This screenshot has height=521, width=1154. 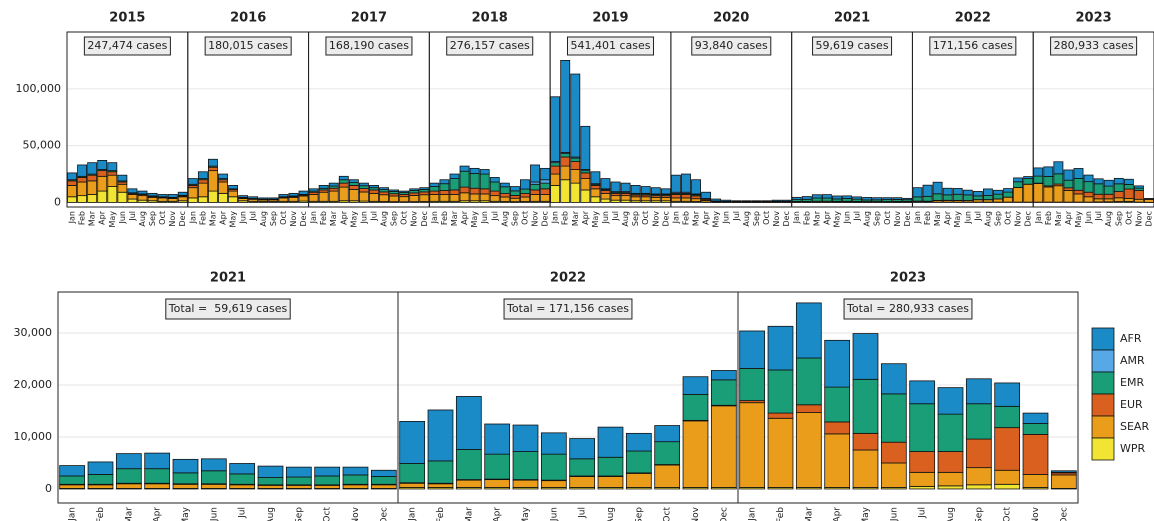 I want to click on panel-title: 2015, so click(x=127, y=18).